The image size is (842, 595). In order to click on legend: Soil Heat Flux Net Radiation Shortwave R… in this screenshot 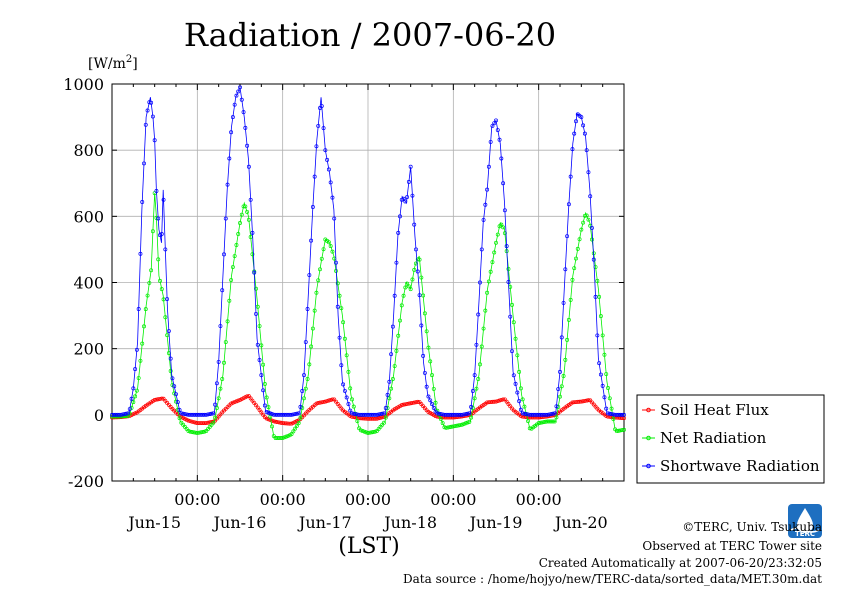, I will do `click(730, 439)`.